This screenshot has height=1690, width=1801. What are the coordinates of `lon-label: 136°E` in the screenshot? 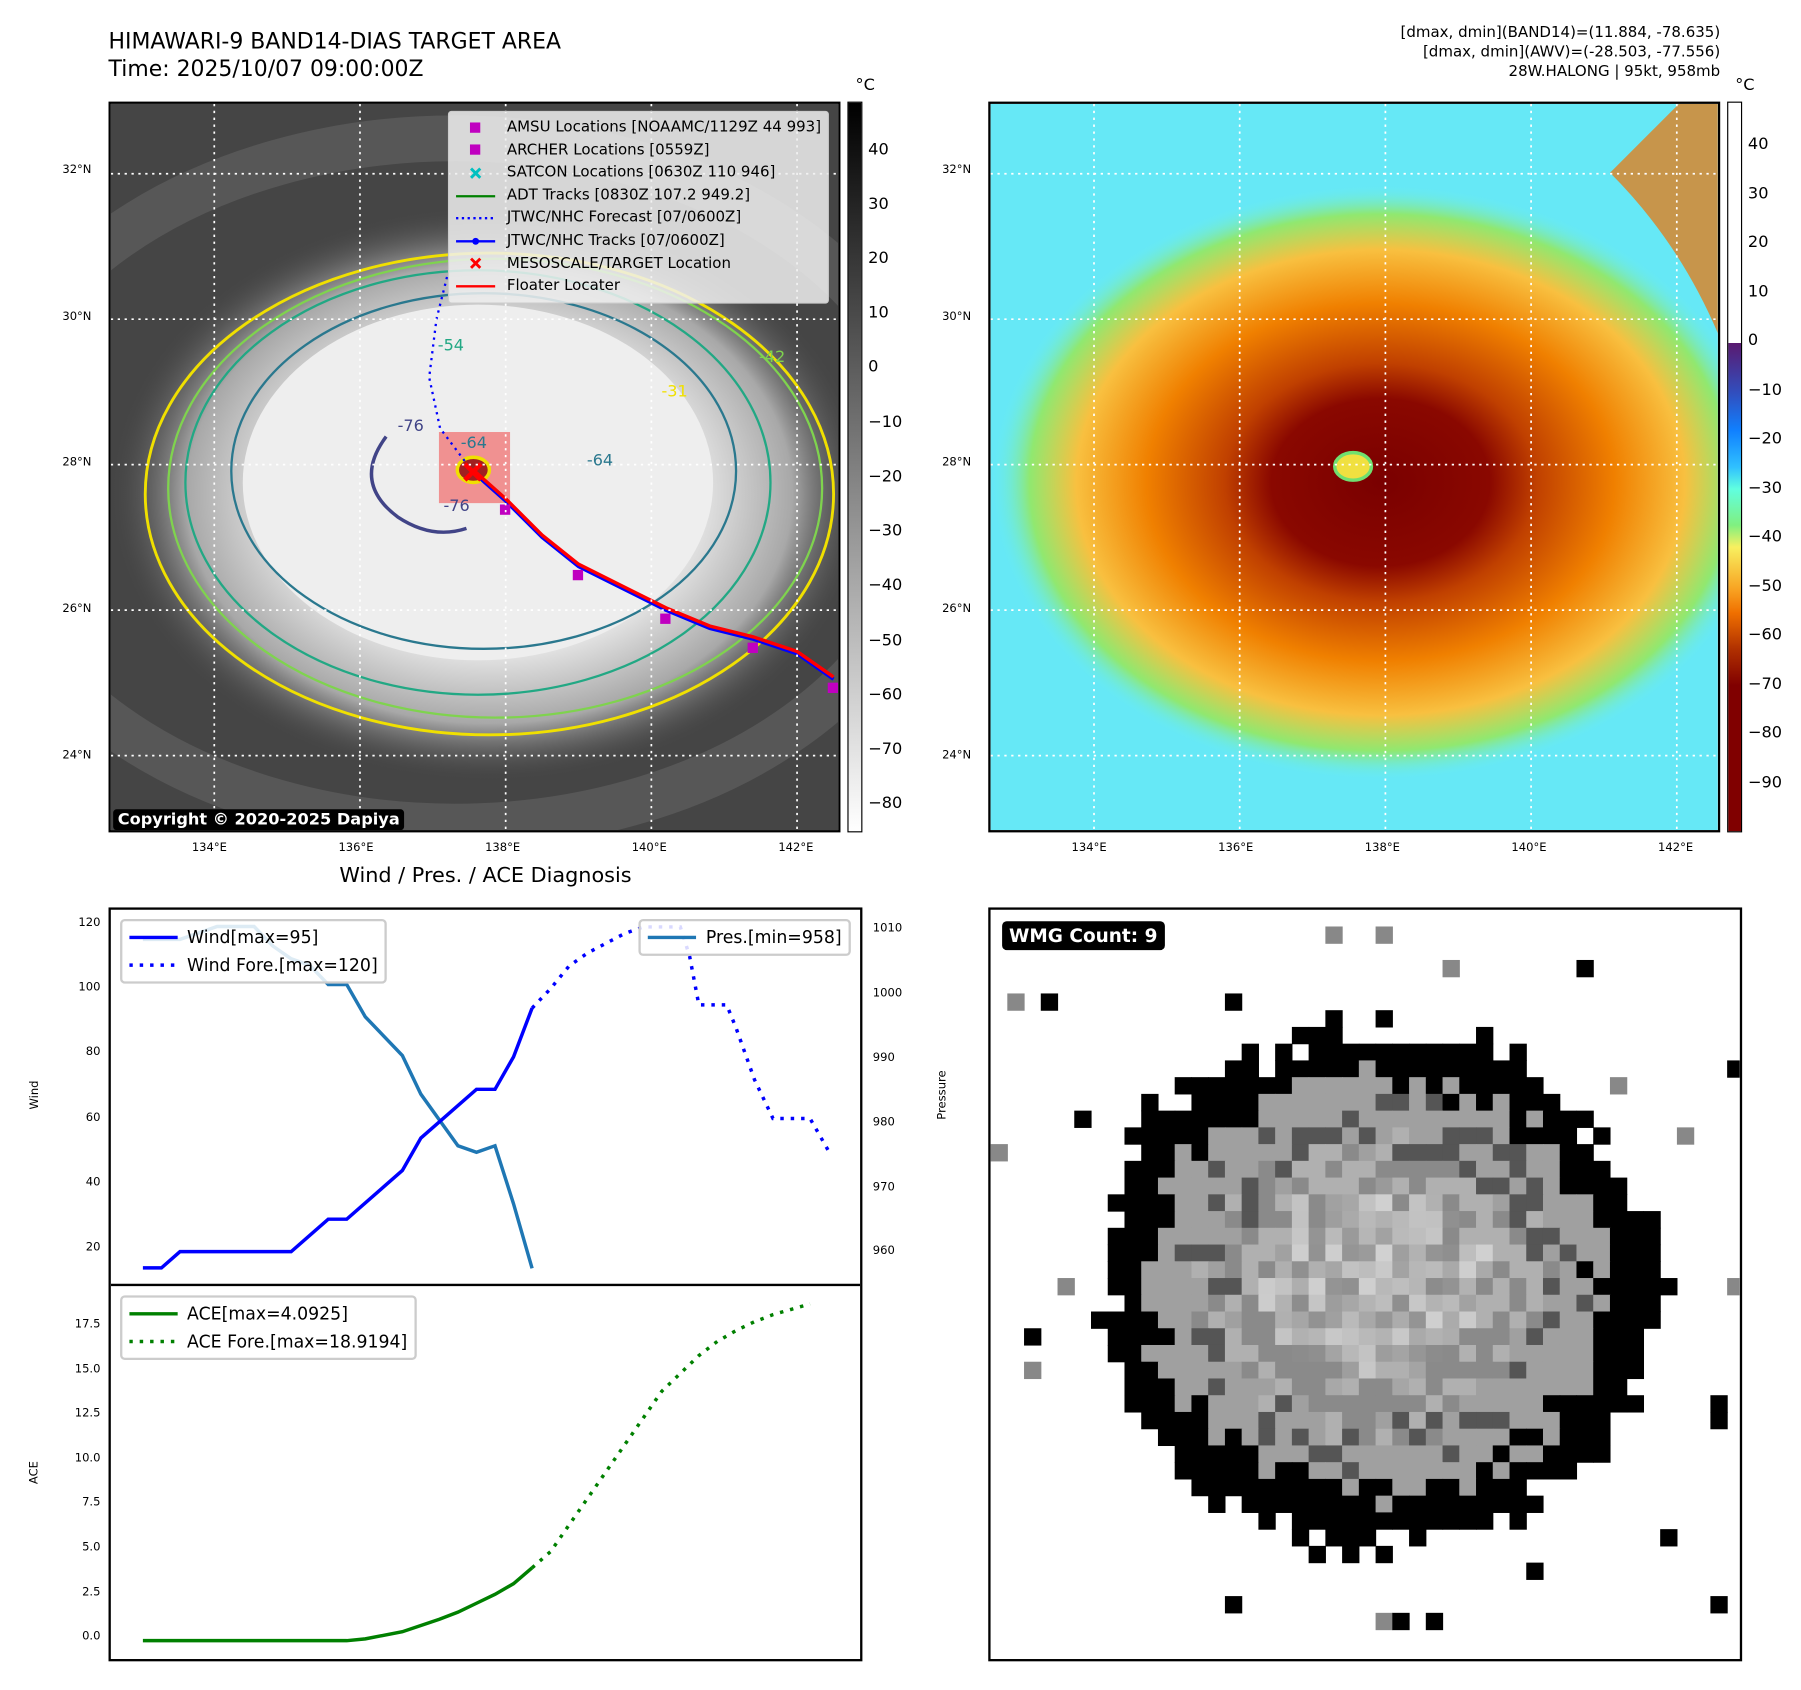 It's located at (1236, 848).